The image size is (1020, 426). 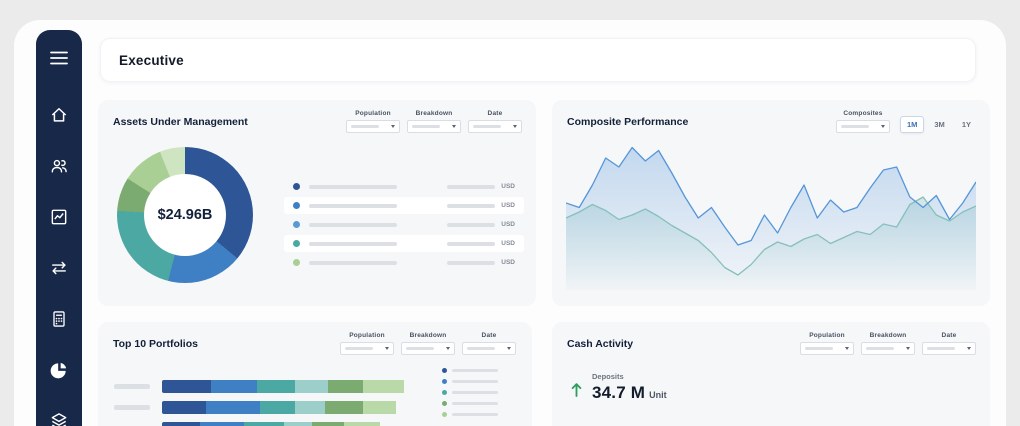 I want to click on layers-glyph, so click(x=59, y=419).